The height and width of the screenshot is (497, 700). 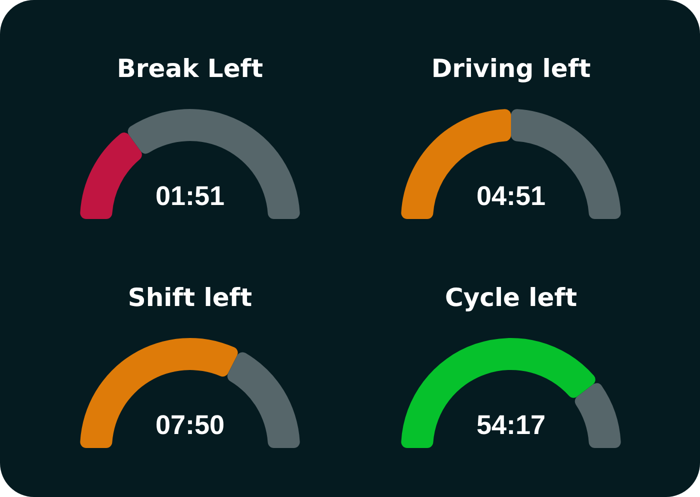 I want to click on chart-title: Break Left, so click(x=189, y=68).